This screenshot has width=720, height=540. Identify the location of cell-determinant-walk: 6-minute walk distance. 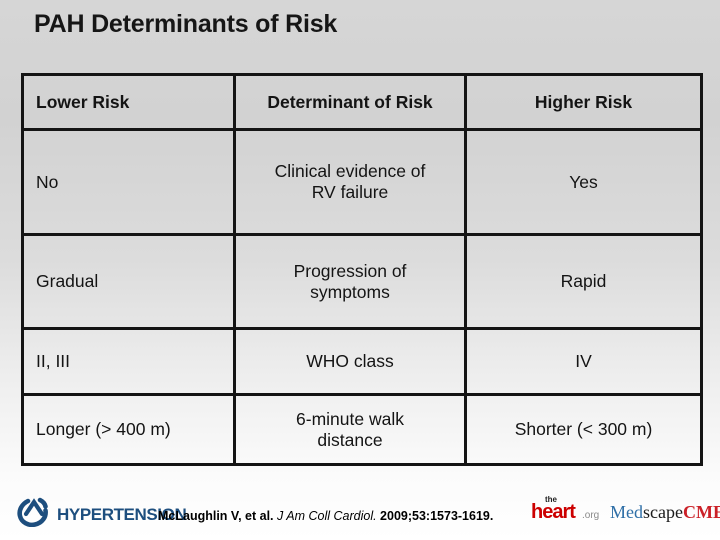
(350, 429).